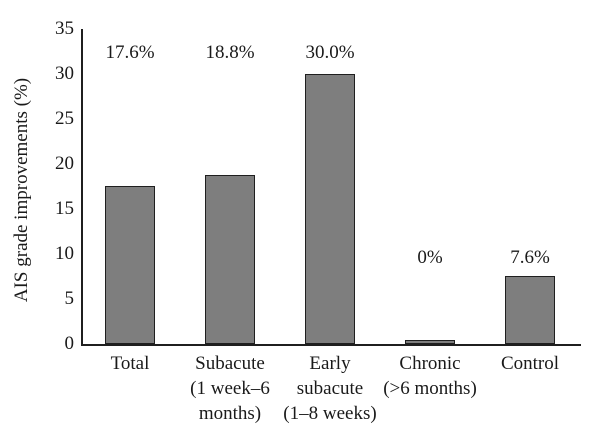  Describe the element at coordinates (330, 363) in the screenshot. I see `category-label-line: Early` at that location.